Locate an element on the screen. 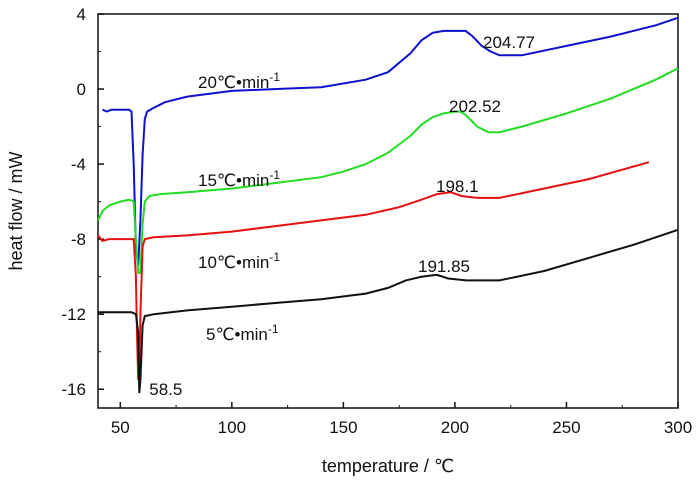 Image resolution: width=700 pixels, height=493 pixels. y-tick-label: -4 is located at coordinates (78, 164).